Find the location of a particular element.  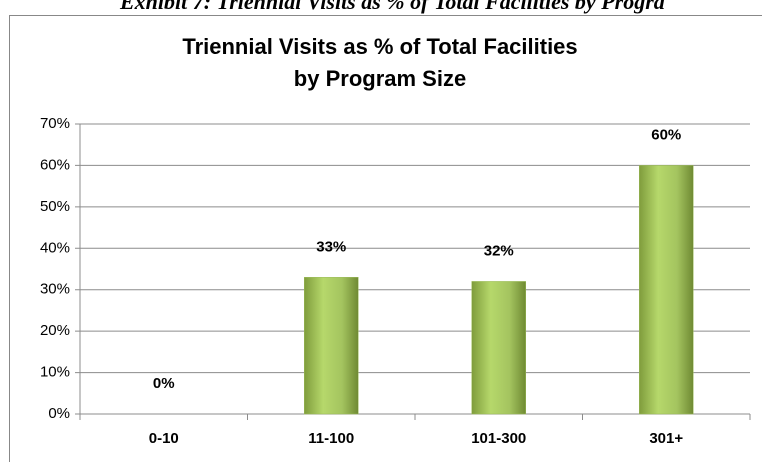

chart-title: by Program Size is located at coordinates (380, 78).